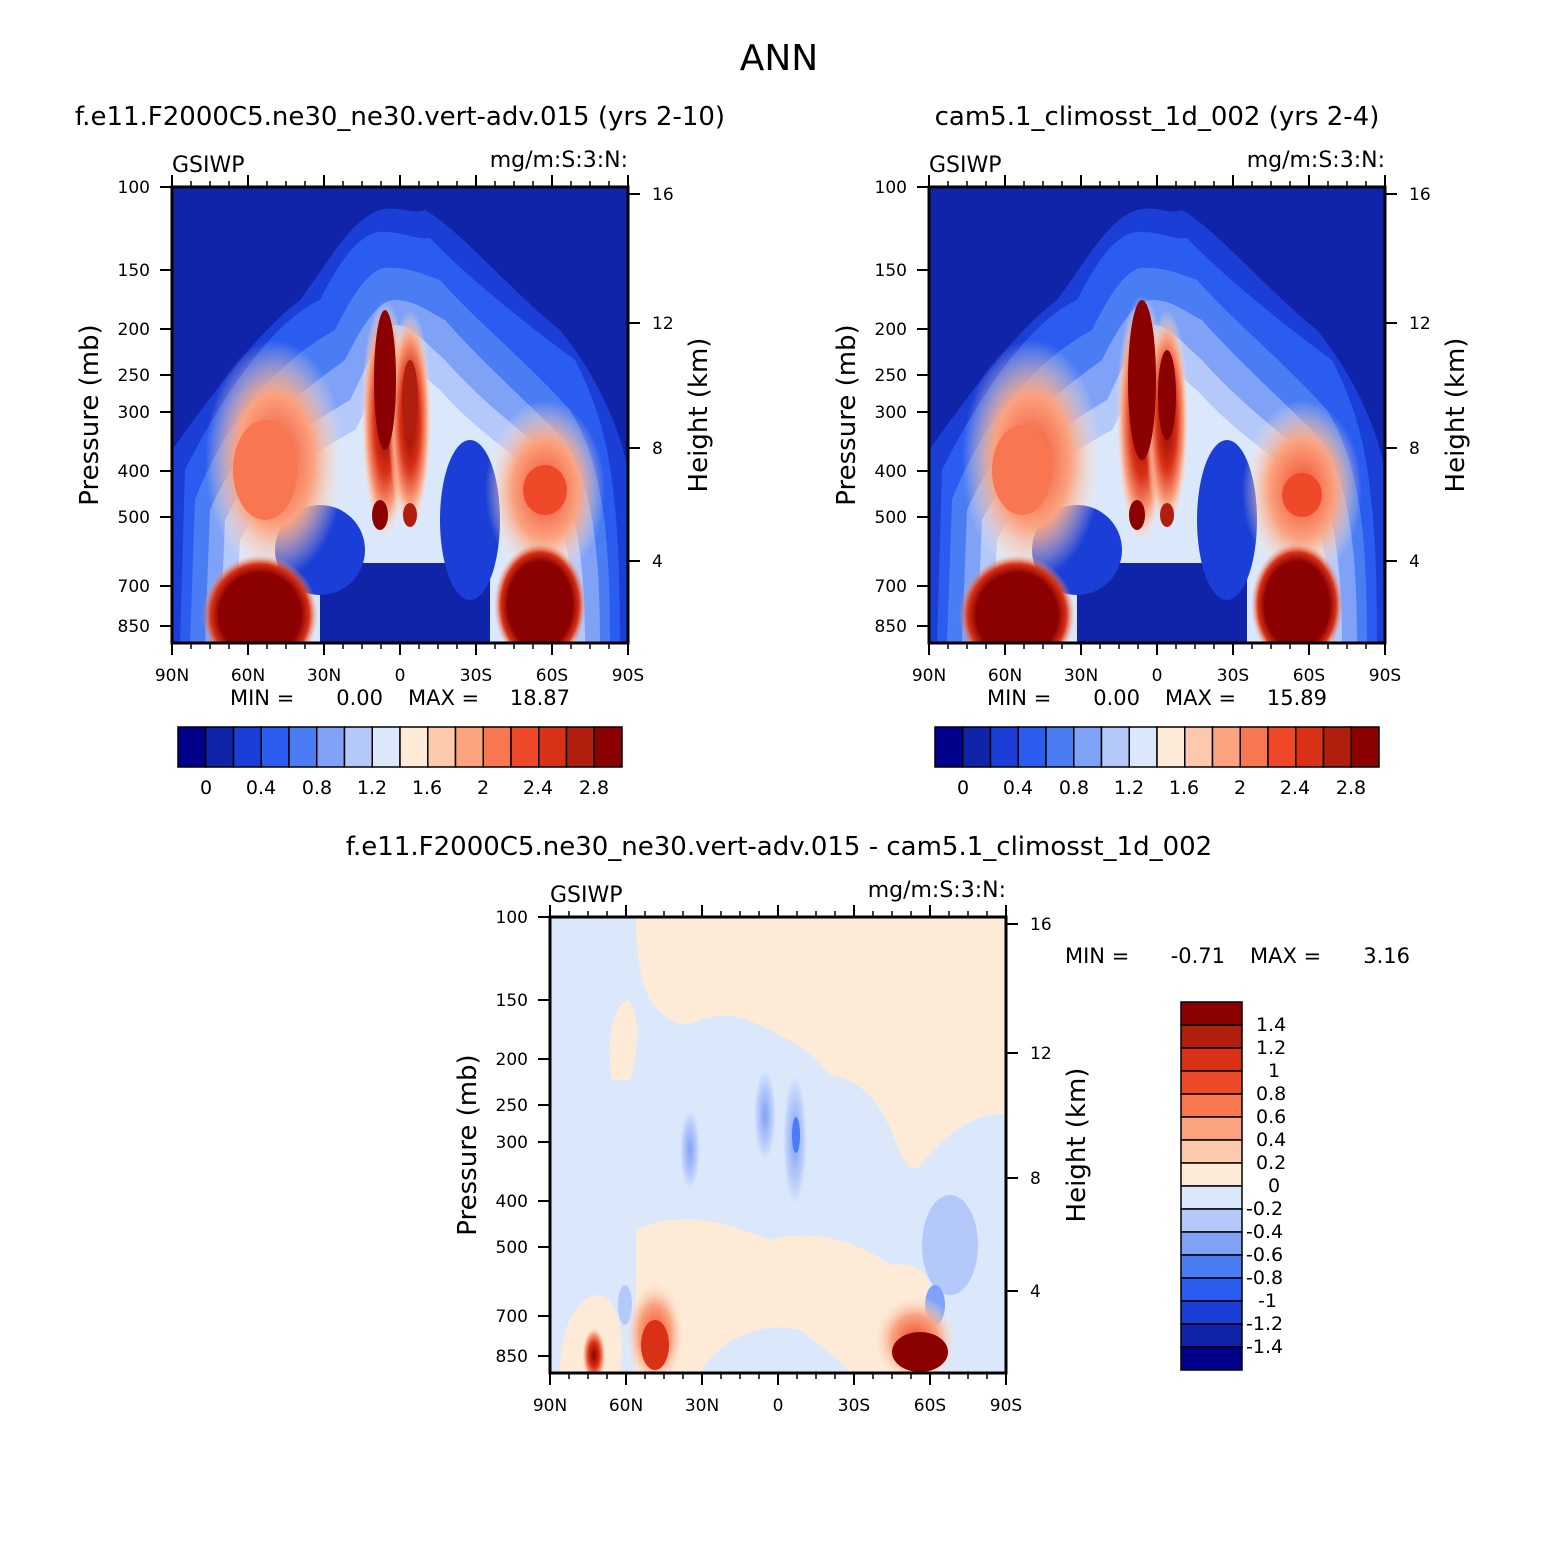 The height and width of the screenshot is (1561, 1558). Describe the element at coordinates (1240, 788) in the screenshot. I see `panel-2-colorbar-label: 2` at that location.